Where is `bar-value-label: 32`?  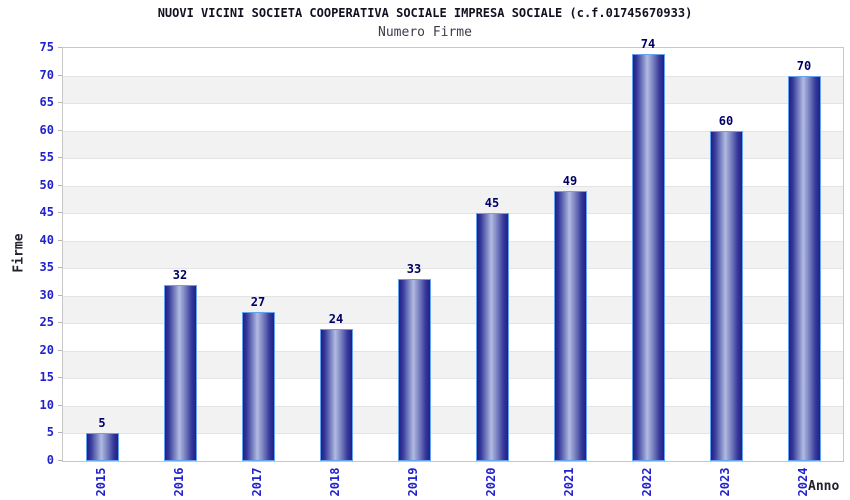 bar-value-label: 32 is located at coordinates (180, 274).